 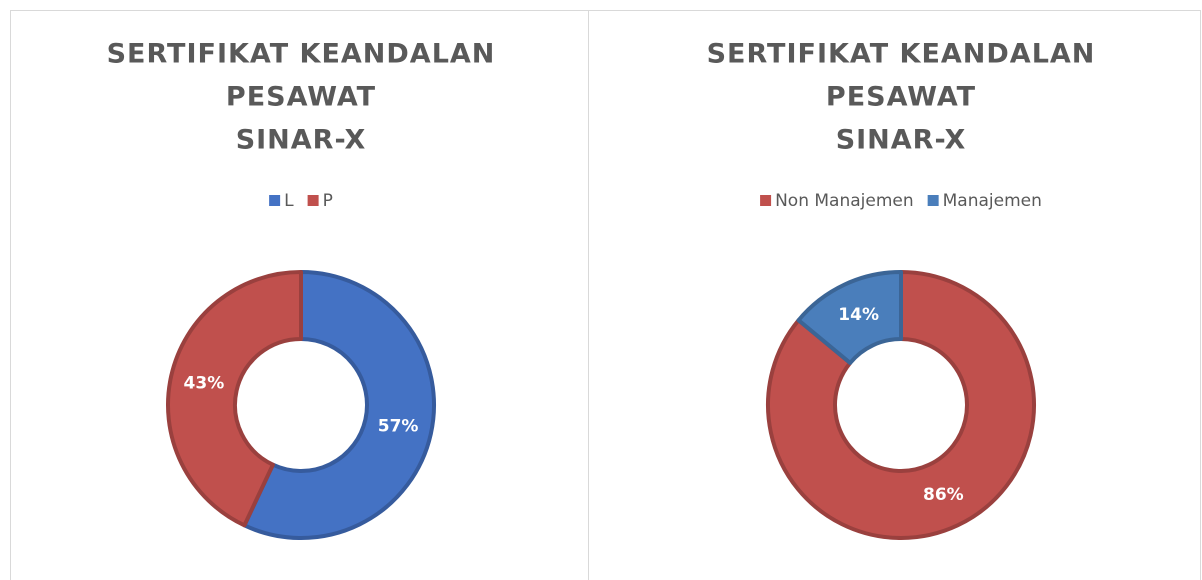 I want to click on data-label: 86%, so click(x=943, y=495).